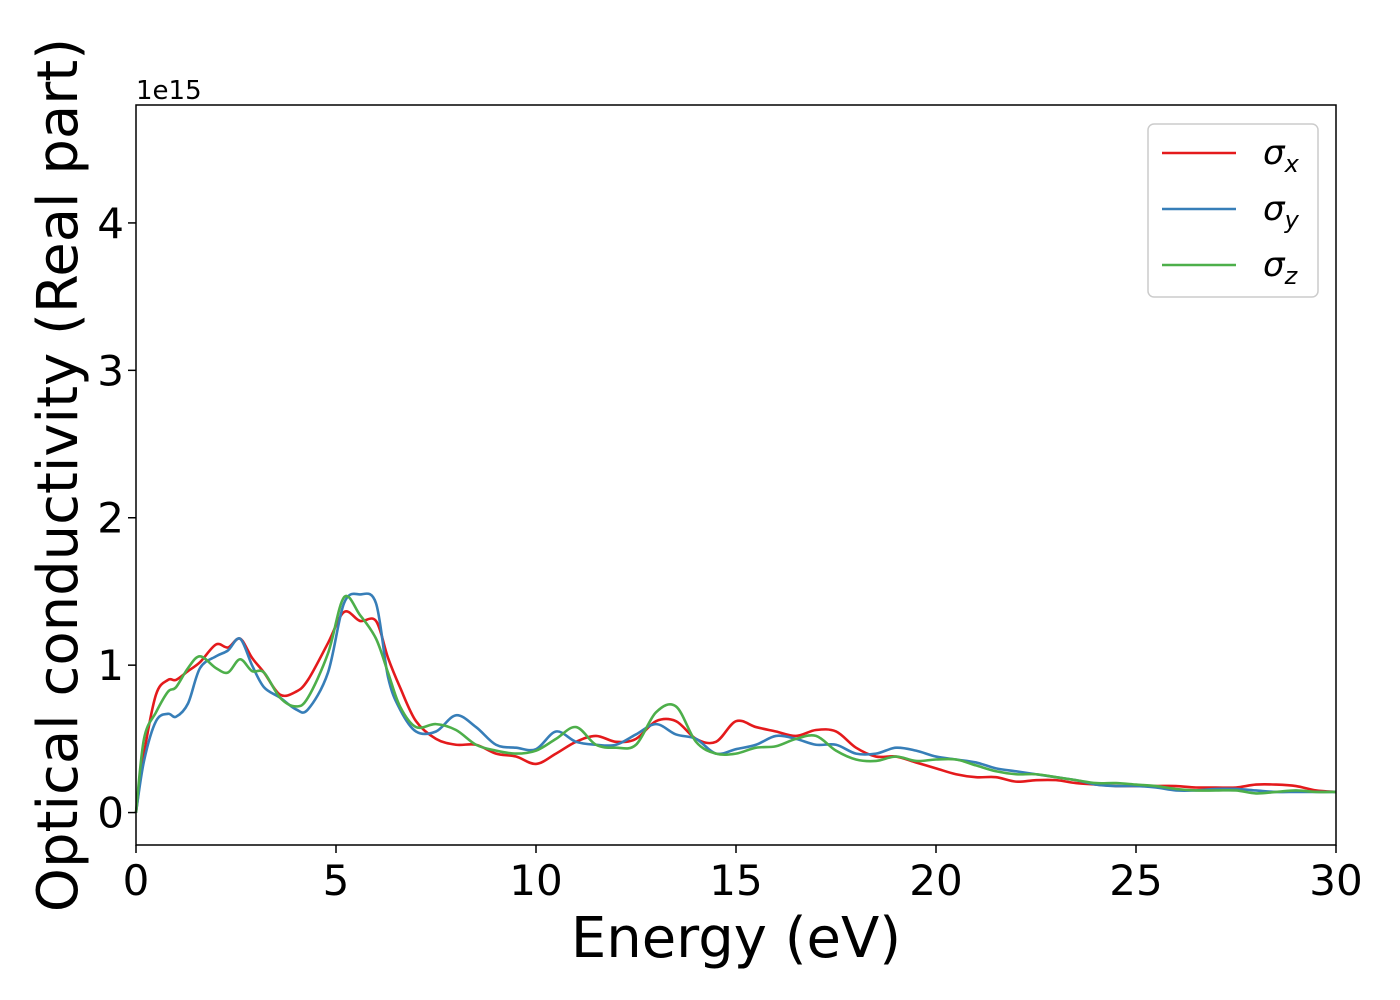 This screenshot has height=1000, width=1400. What do you see at coordinates (58, 475) in the screenshot?
I see `y-axis-title: Optical conductivity (Real part)` at bounding box center [58, 475].